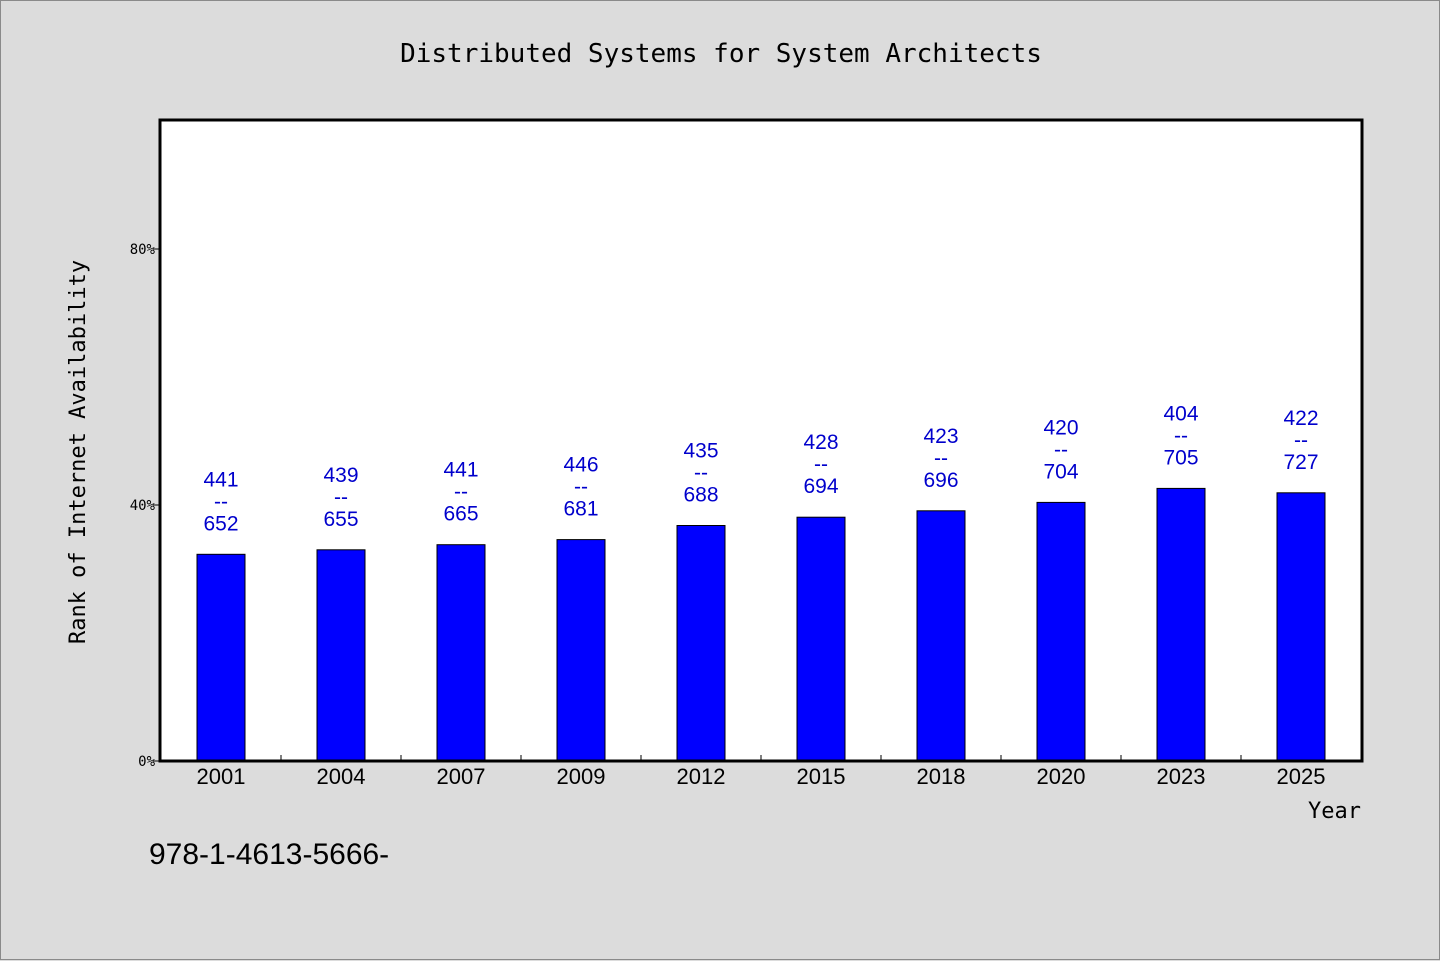  I want to click on bar-2025, so click(1301, 627).